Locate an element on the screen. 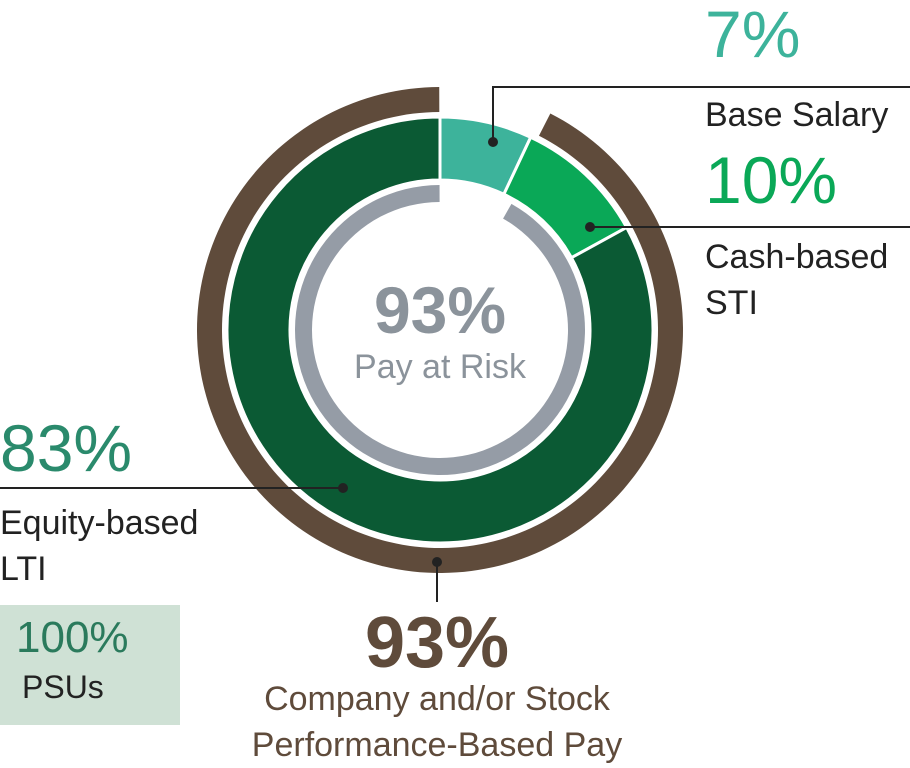 The image size is (910, 768). center-label: Pay at Risk is located at coordinates (440, 367).